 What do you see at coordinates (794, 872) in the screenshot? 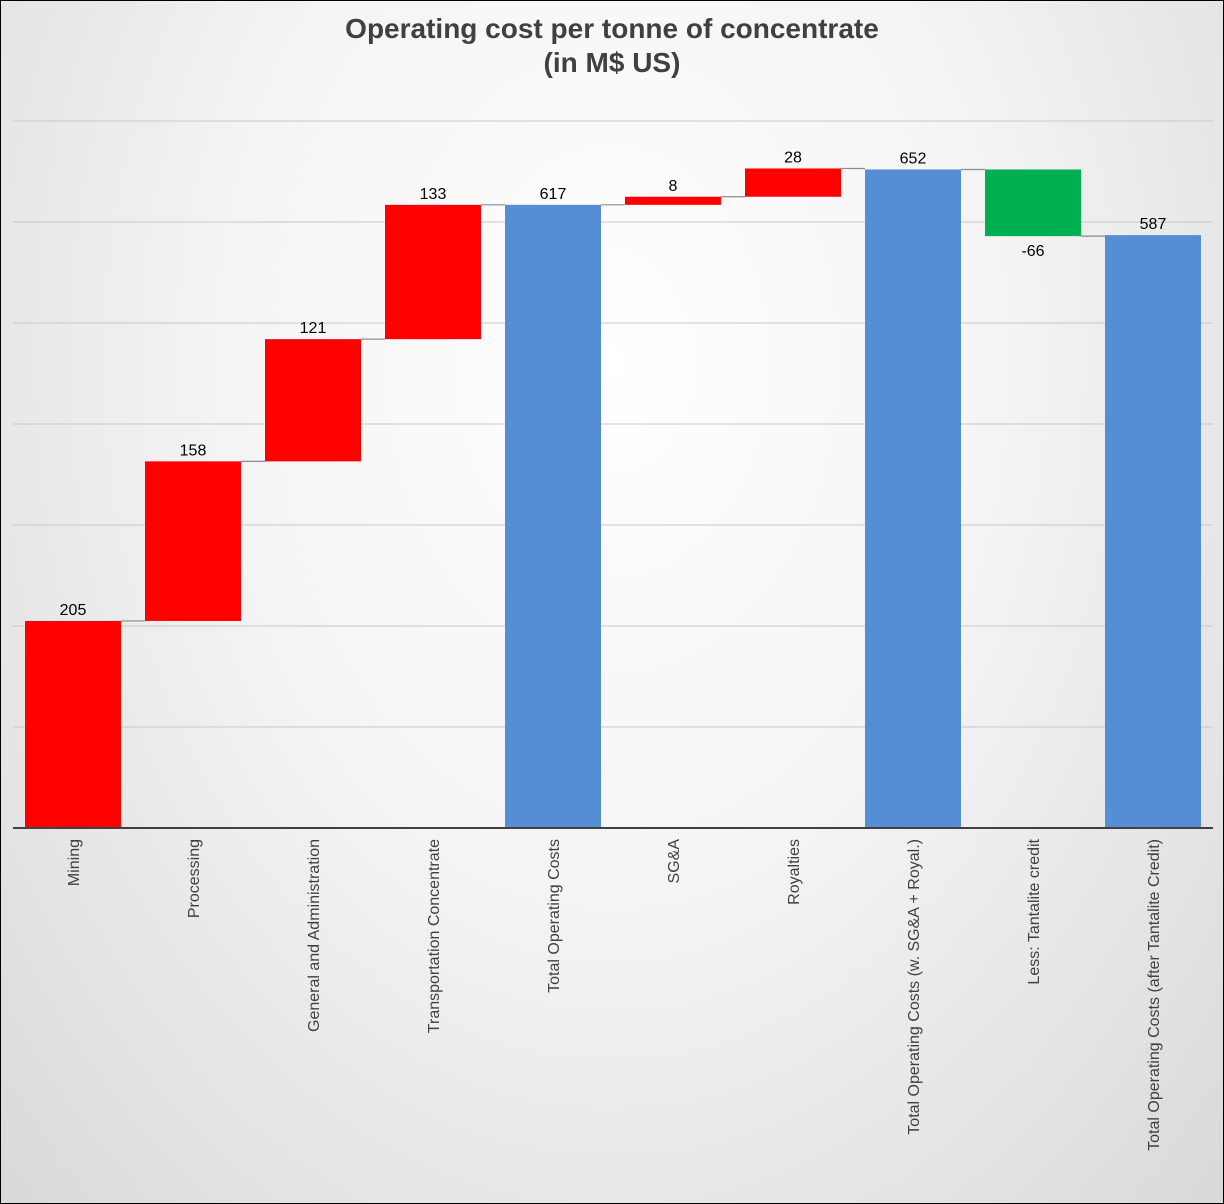
I see `category-label: Royalties` at bounding box center [794, 872].